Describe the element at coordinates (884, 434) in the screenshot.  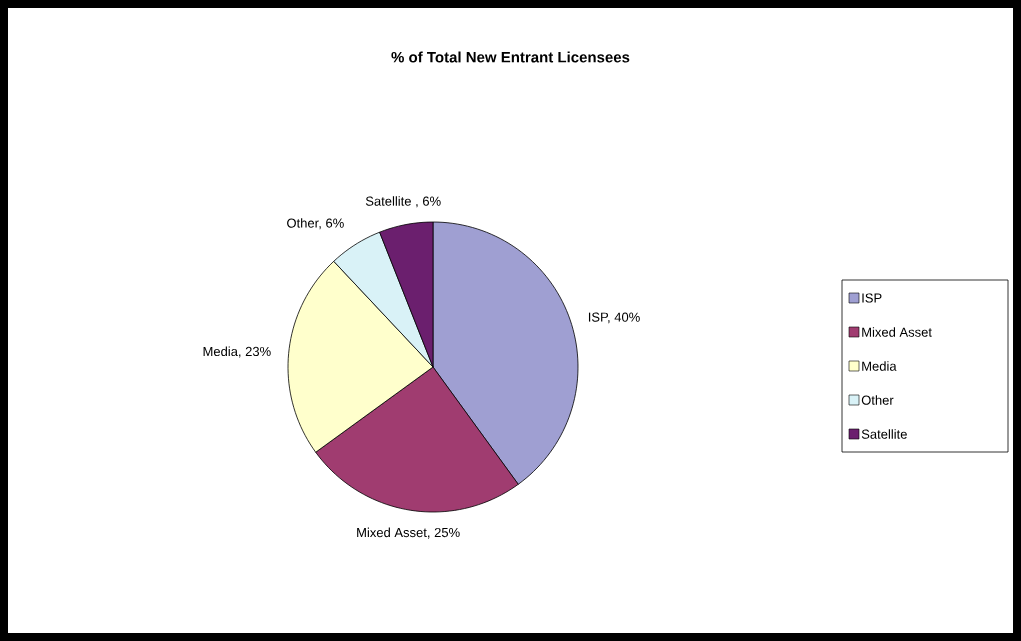
I see `legend-label: Satellite` at that location.